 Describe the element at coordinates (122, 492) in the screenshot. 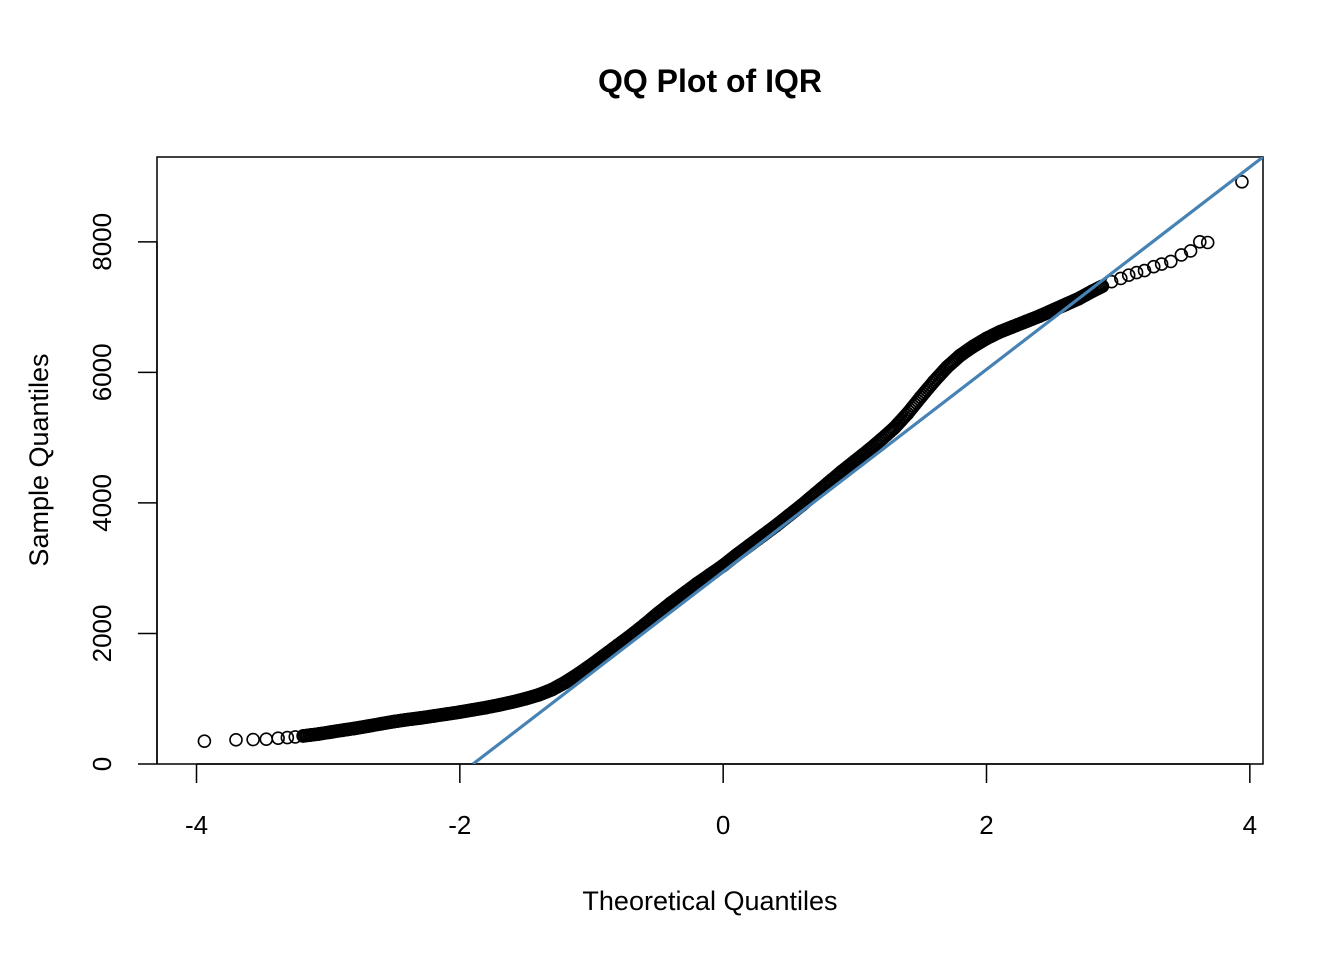

I see `y-axis: 0 2000 4000 6000 8000` at that location.